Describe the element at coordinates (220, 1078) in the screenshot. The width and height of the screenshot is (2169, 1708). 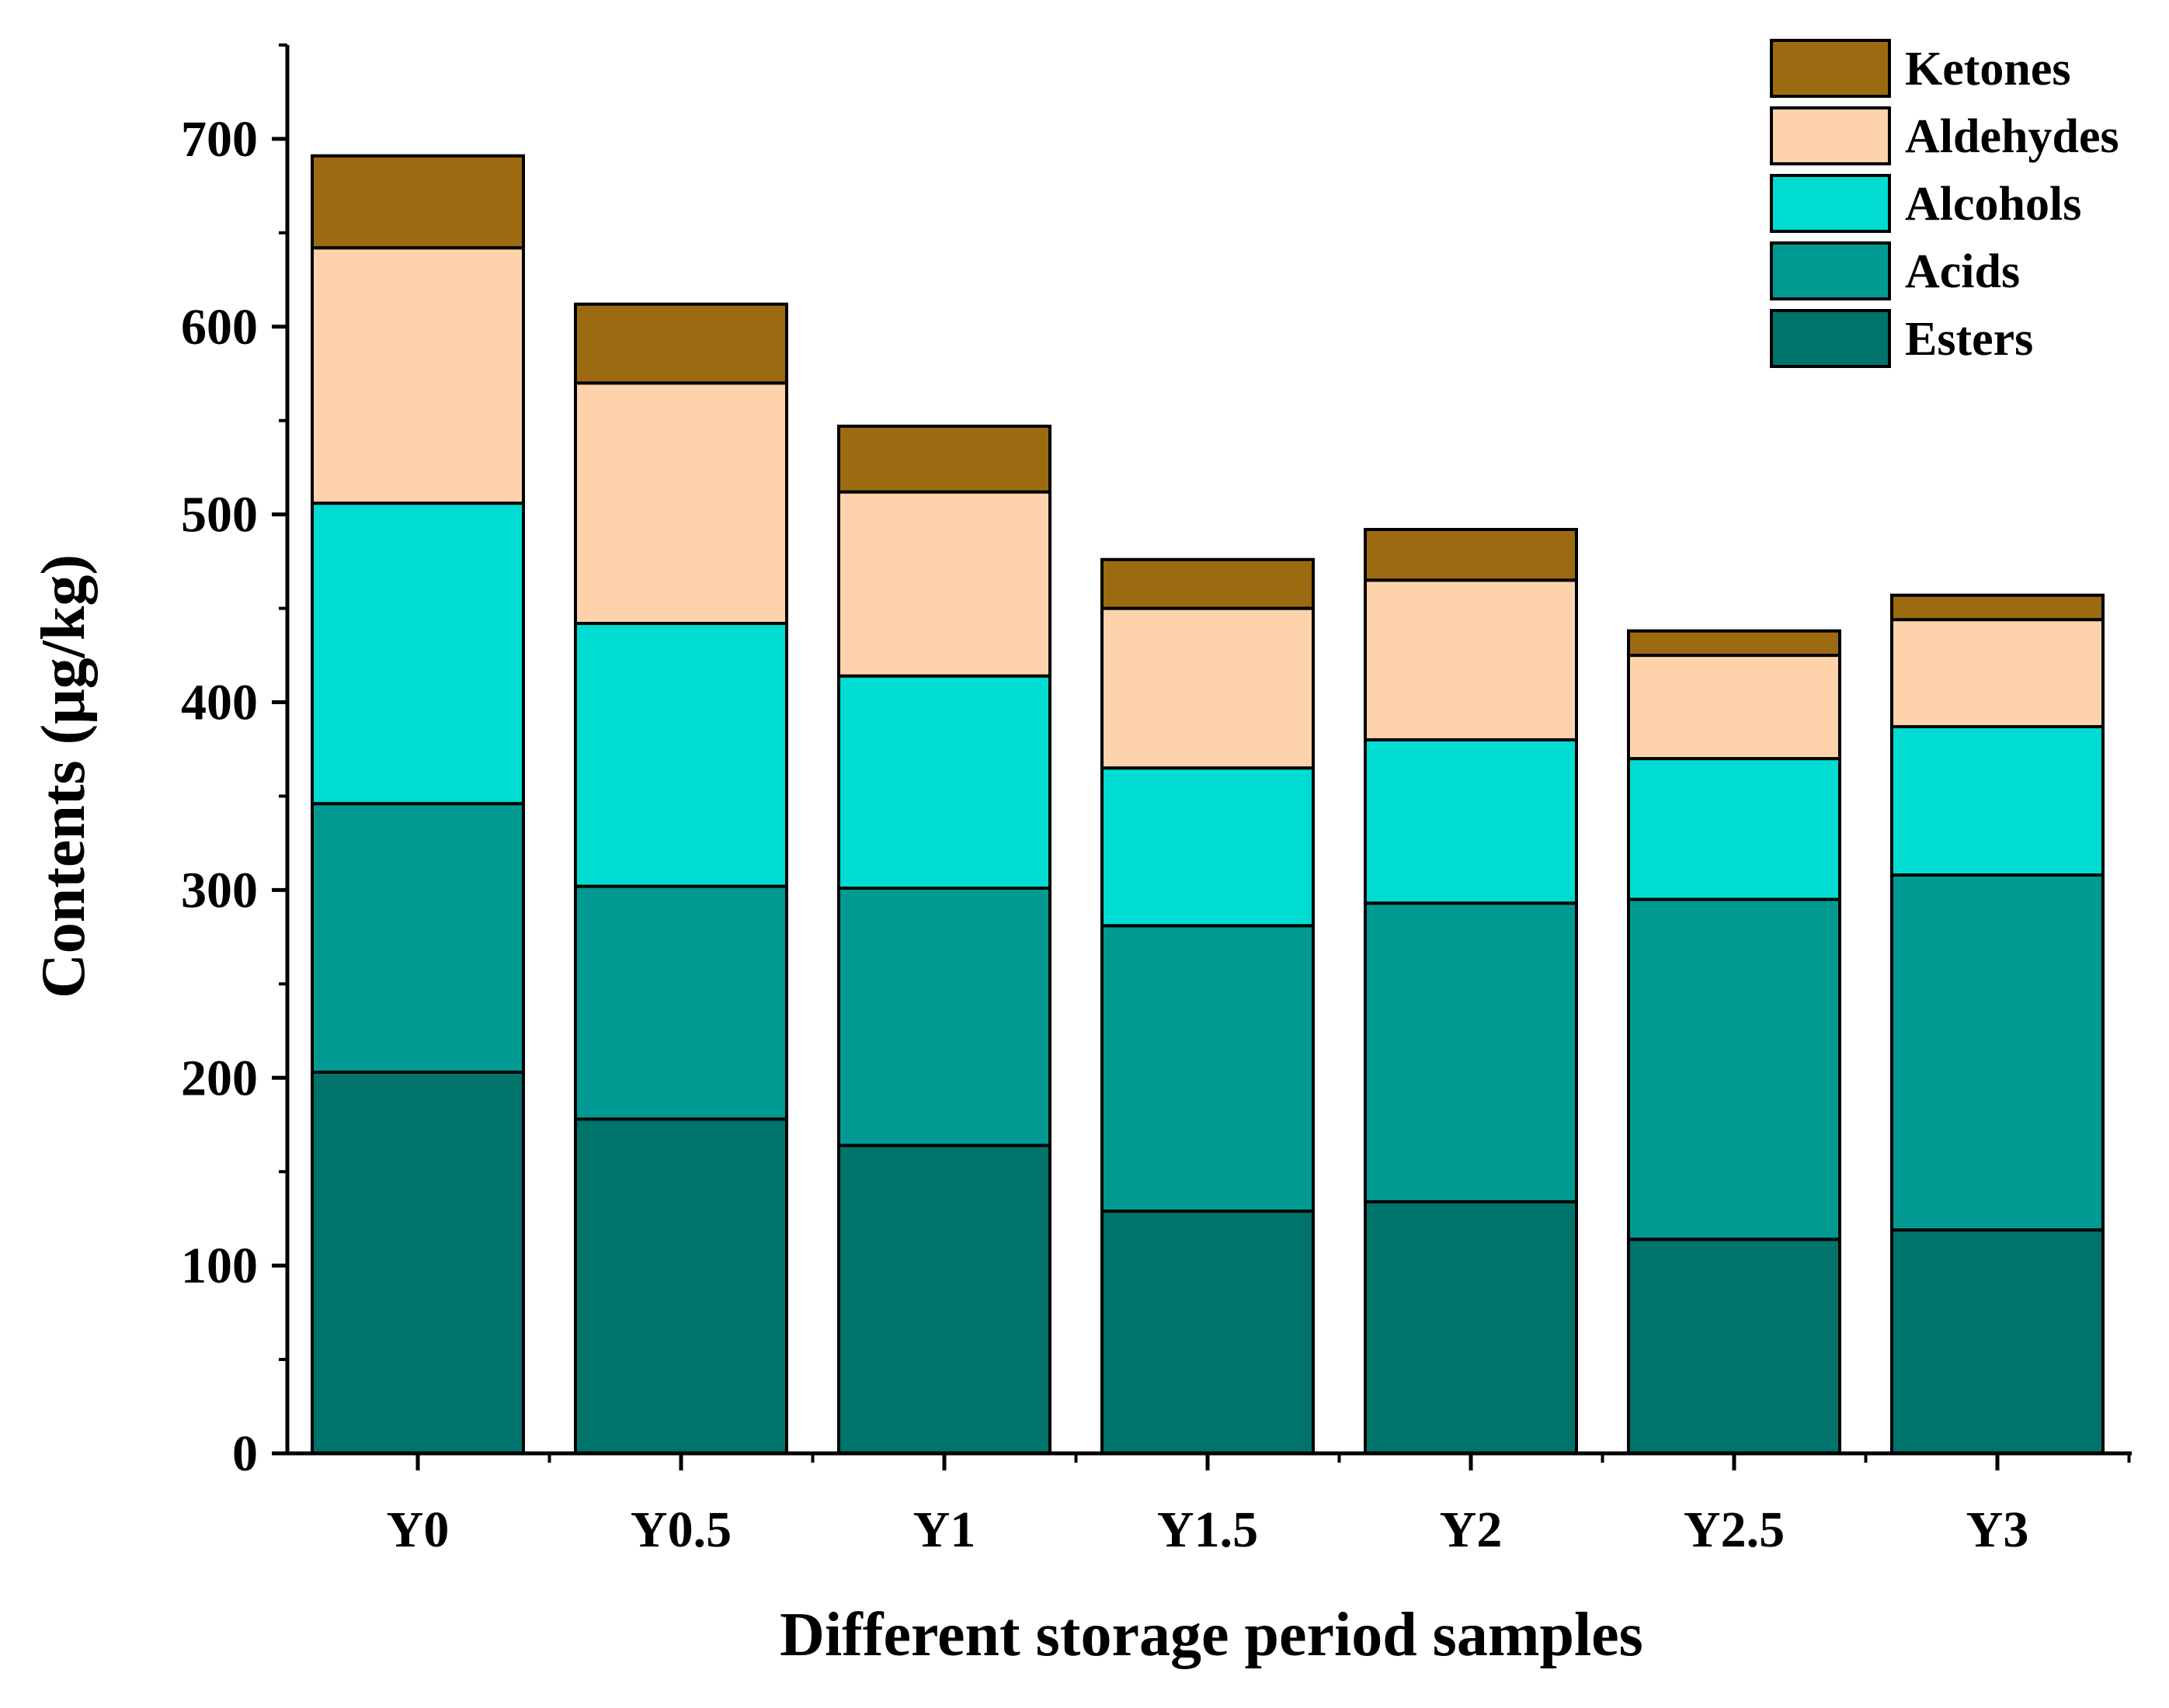
I see `y-tick-label: 200` at that location.